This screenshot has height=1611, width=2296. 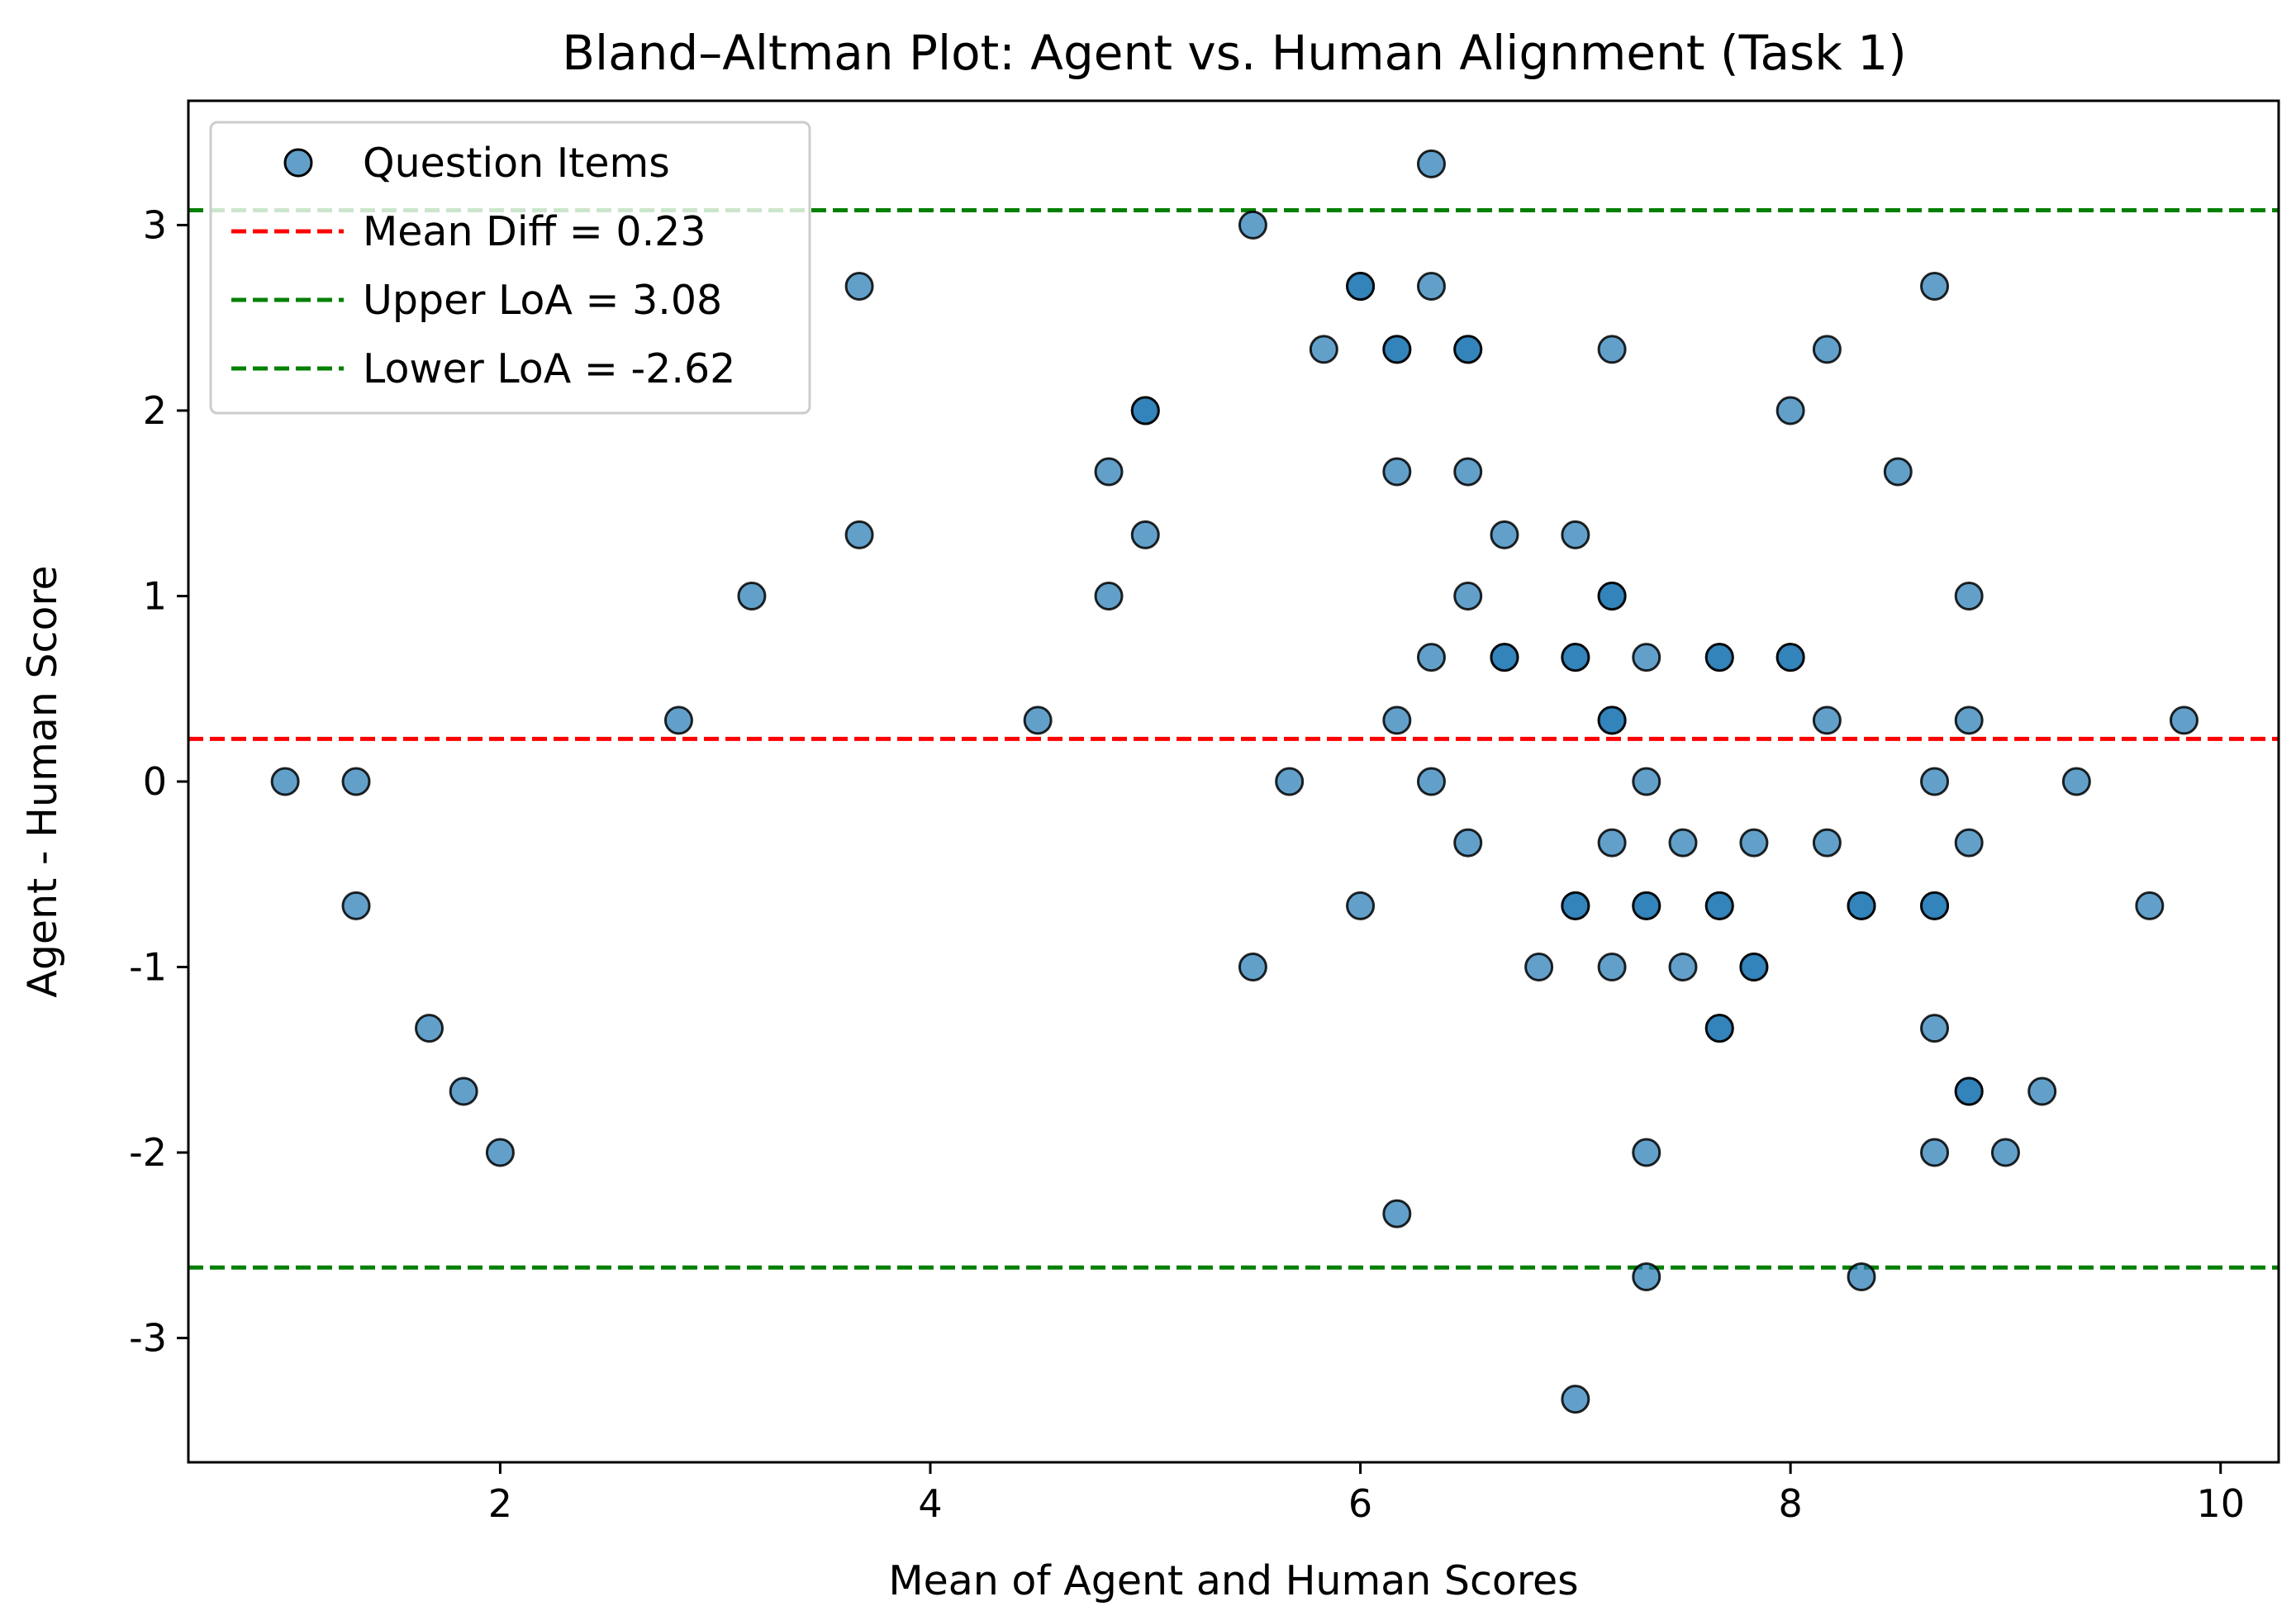 What do you see at coordinates (148, 1338) in the screenshot?
I see `y-tick-label-0: -3` at bounding box center [148, 1338].